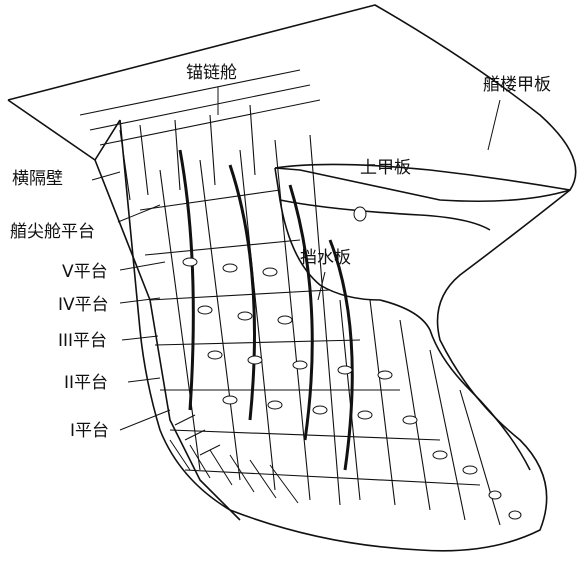 This screenshot has width=586, height=561. I want to click on label-platform-i: I平台, so click(90, 431).